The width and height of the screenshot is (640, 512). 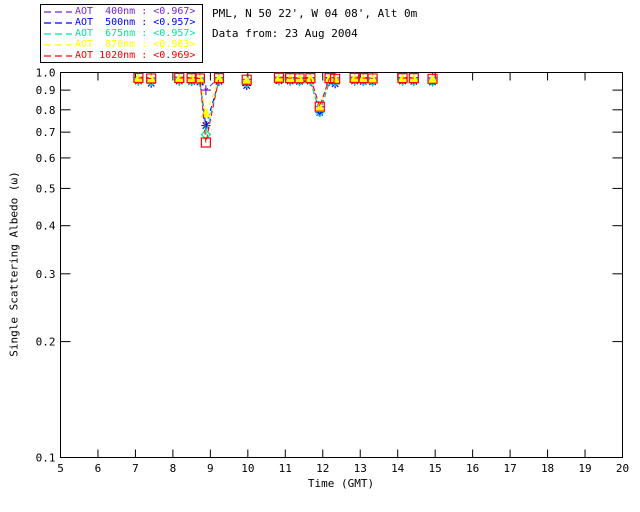 I want to click on y-tick-label: 1.0, so click(x=46, y=73).